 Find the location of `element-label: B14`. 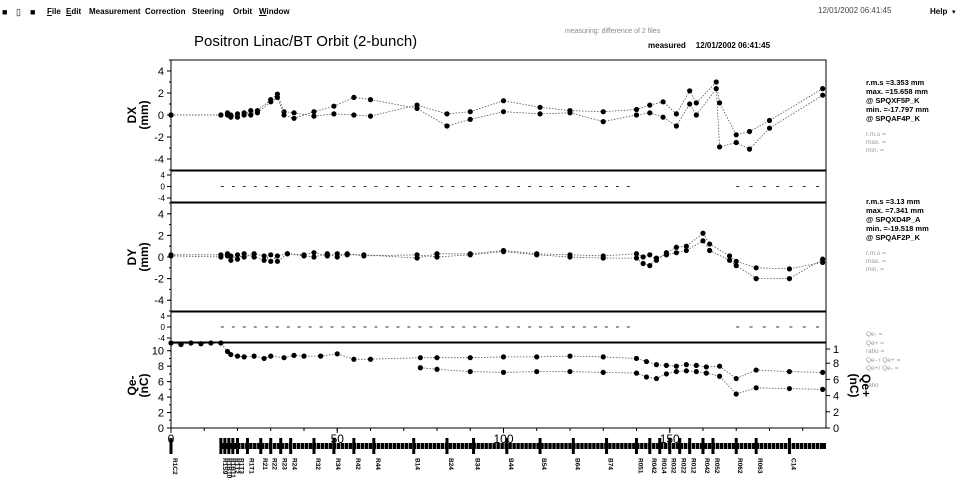

element-label: B14 is located at coordinates (417, 464).